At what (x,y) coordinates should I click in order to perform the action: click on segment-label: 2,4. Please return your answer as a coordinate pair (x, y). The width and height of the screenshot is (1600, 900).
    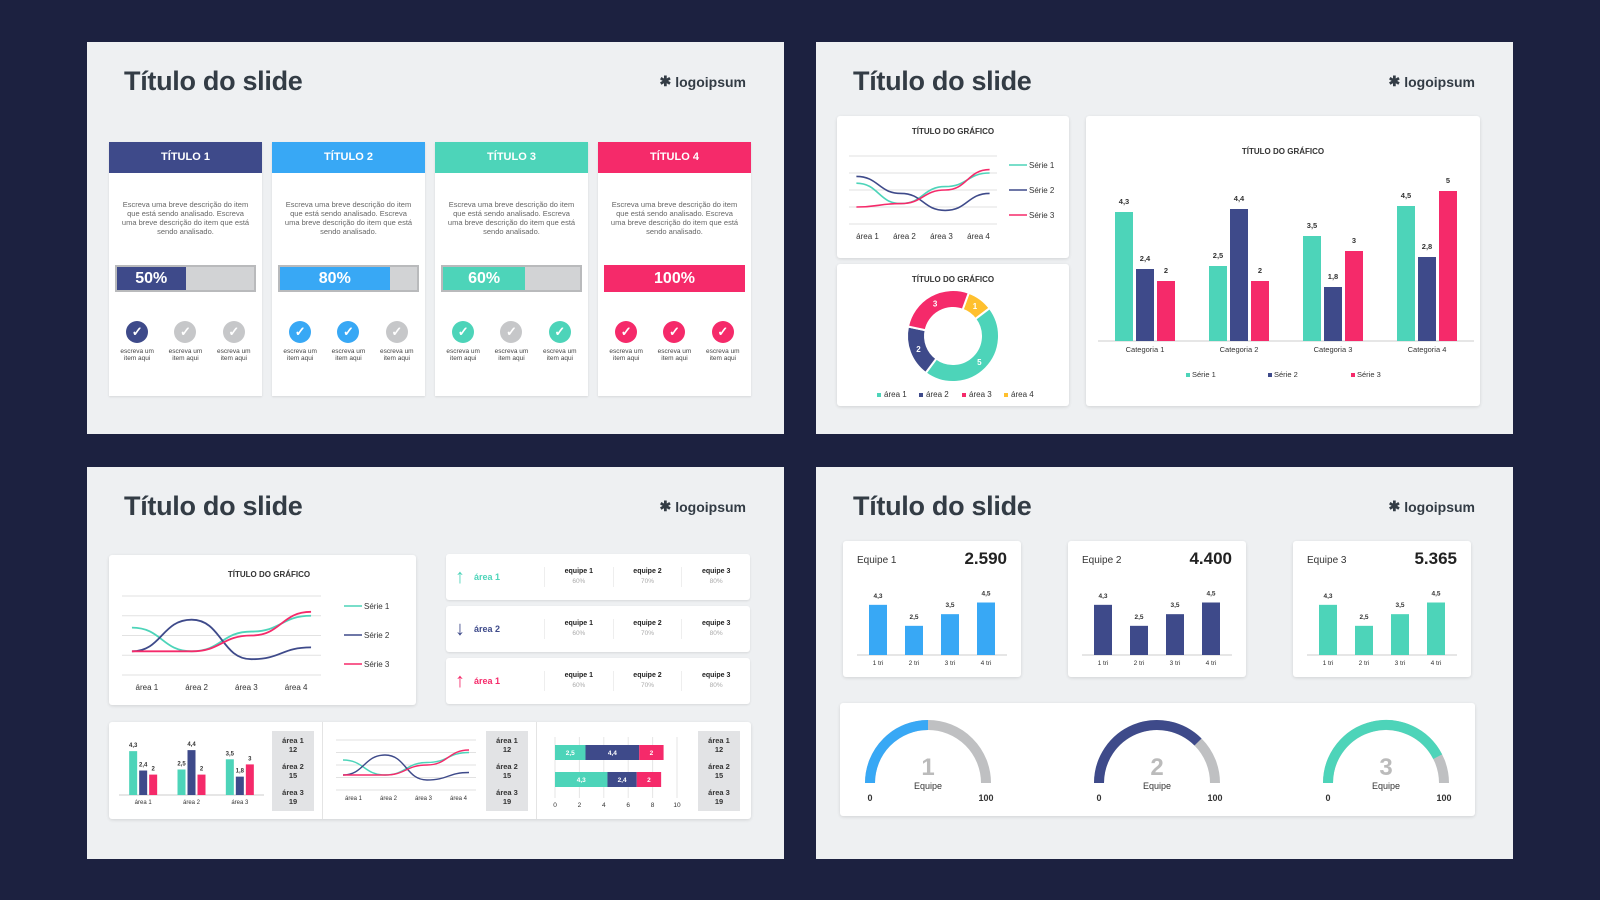
    Looking at the image, I should click on (622, 780).